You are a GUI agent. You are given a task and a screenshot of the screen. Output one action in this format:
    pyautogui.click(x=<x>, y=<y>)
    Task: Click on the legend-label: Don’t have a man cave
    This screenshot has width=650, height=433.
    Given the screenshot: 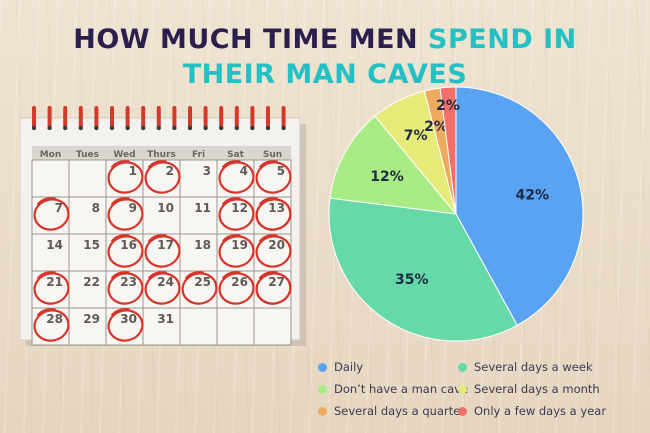 What is the action you would take?
    pyautogui.click(x=401, y=389)
    